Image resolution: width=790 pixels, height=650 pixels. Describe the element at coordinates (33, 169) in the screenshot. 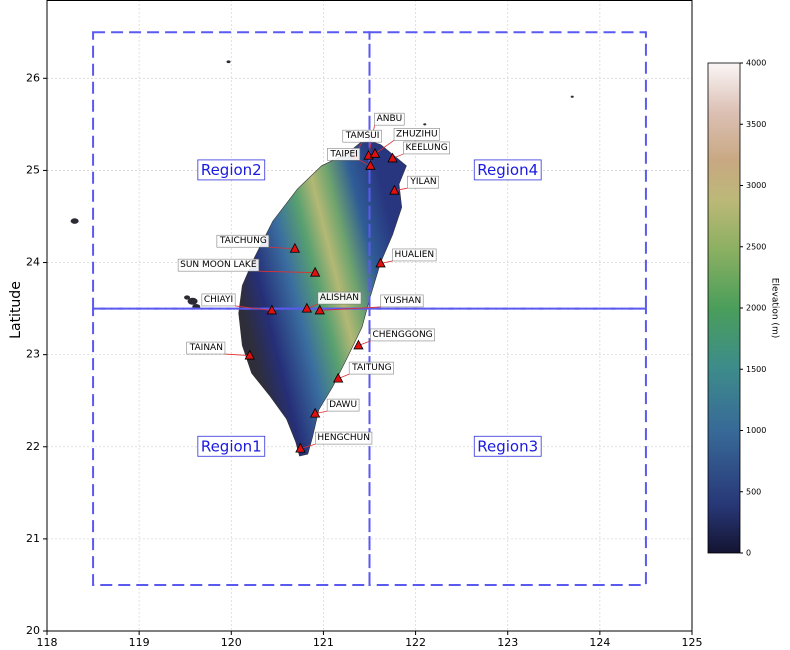

I see `y-tick-label: 25` at that location.